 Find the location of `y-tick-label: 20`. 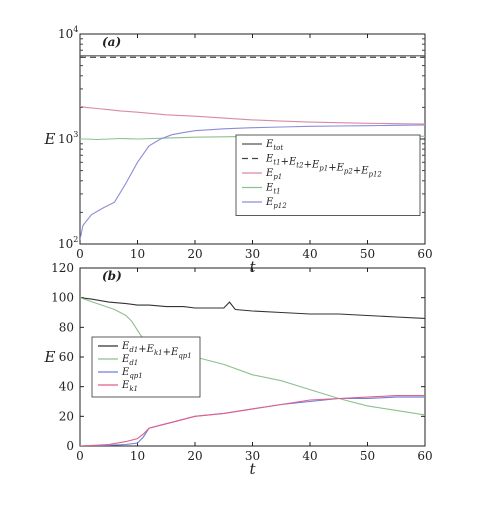

y-tick-label: 20 is located at coordinates (66, 416).